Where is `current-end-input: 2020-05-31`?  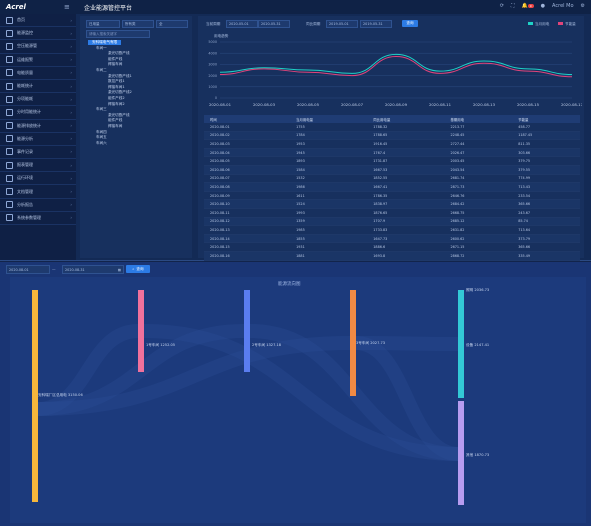
current-end-input: 2020-05-31 is located at coordinates (274, 24).